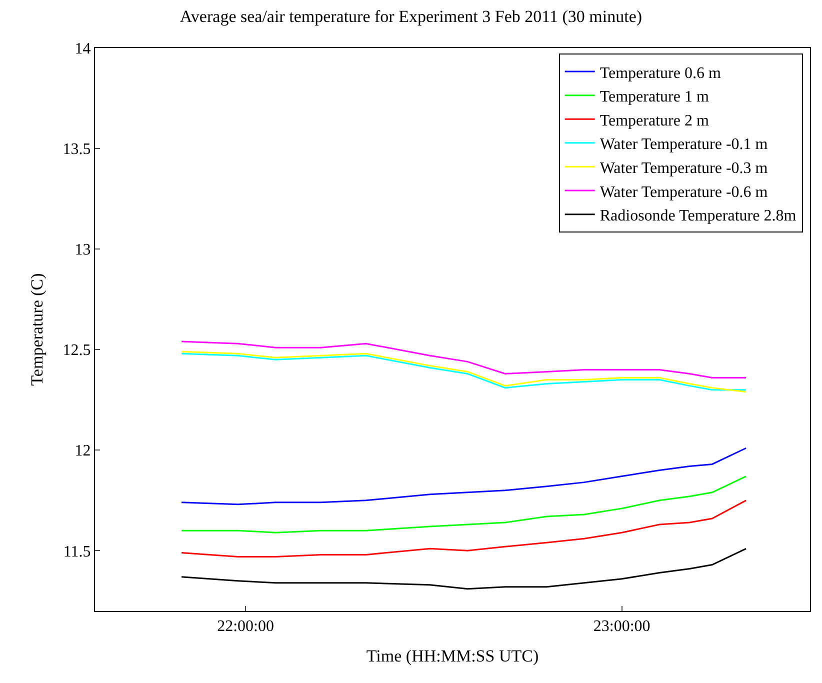 The image size is (822, 683). I want to click on y-tick-label: 13.5, so click(76, 149).